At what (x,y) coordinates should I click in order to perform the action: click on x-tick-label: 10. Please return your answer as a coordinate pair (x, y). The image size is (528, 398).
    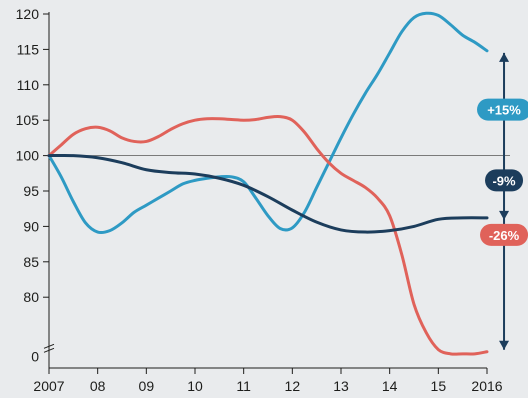
    Looking at the image, I should click on (195, 386).